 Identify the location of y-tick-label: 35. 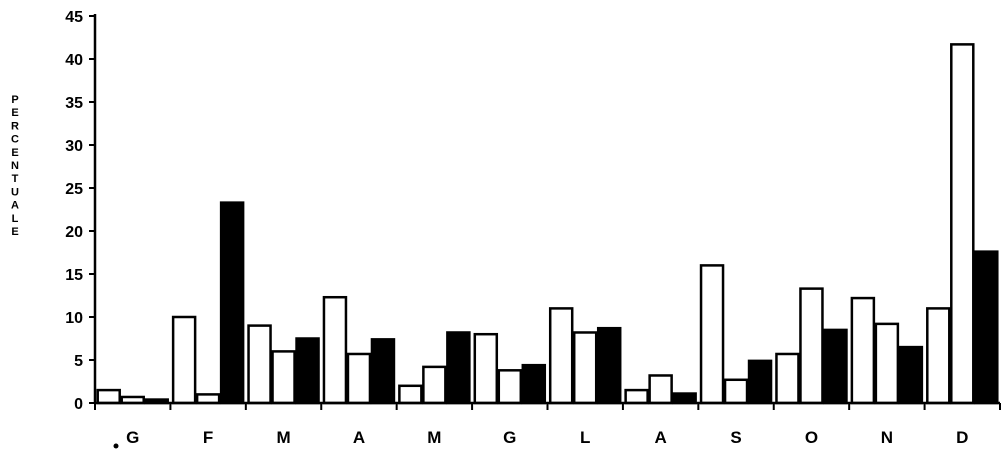
(74, 103).